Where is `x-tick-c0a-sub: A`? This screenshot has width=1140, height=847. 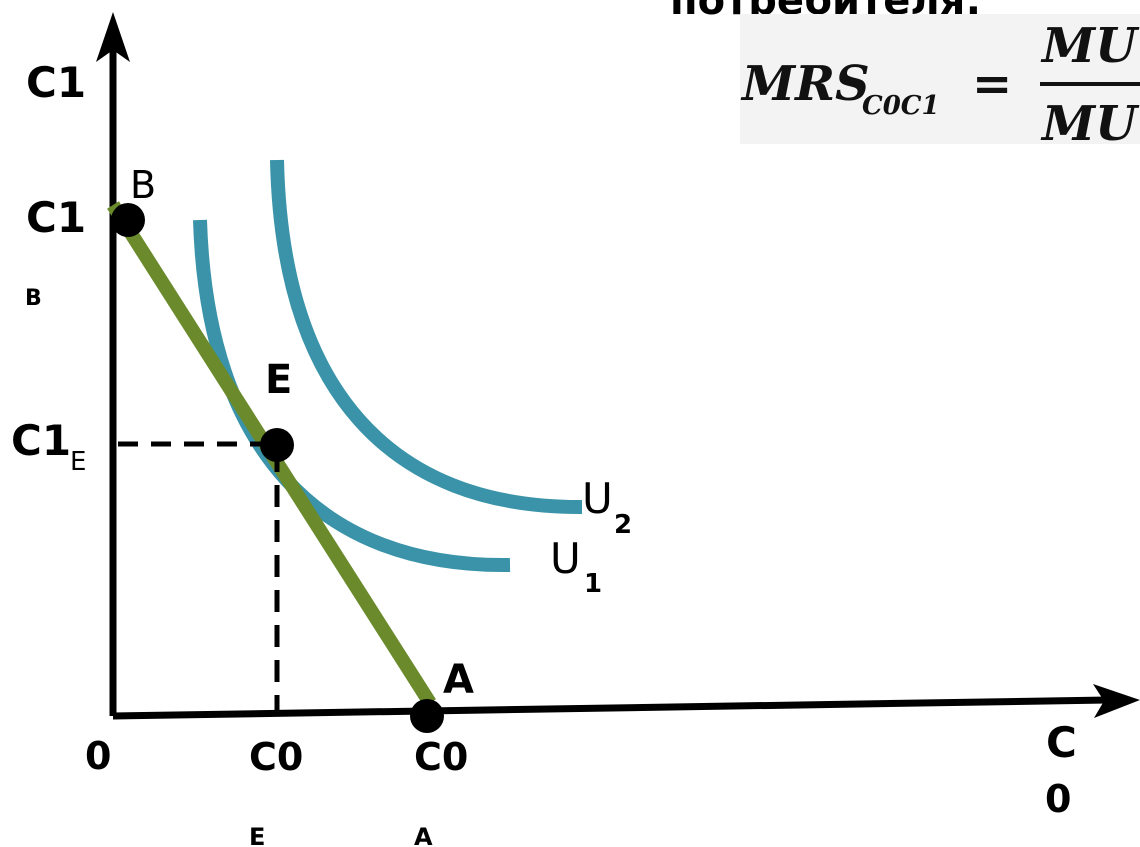 x-tick-c0a-sub: A is located at coordinates (423, 835).